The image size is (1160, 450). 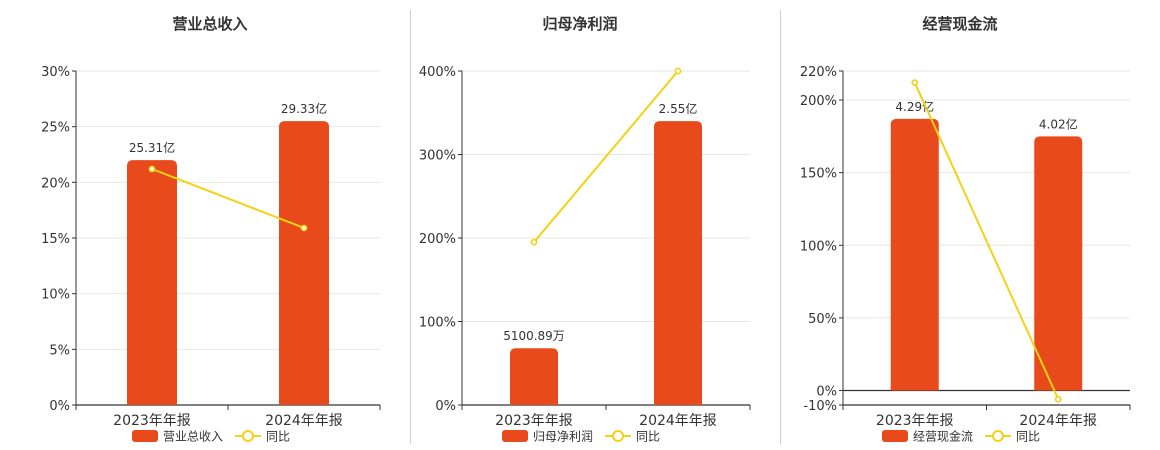 What do you see at coordinates (55, 72) in the screenshot?
I see `y-tick-label: 30%` at bounding box center [55, 72].